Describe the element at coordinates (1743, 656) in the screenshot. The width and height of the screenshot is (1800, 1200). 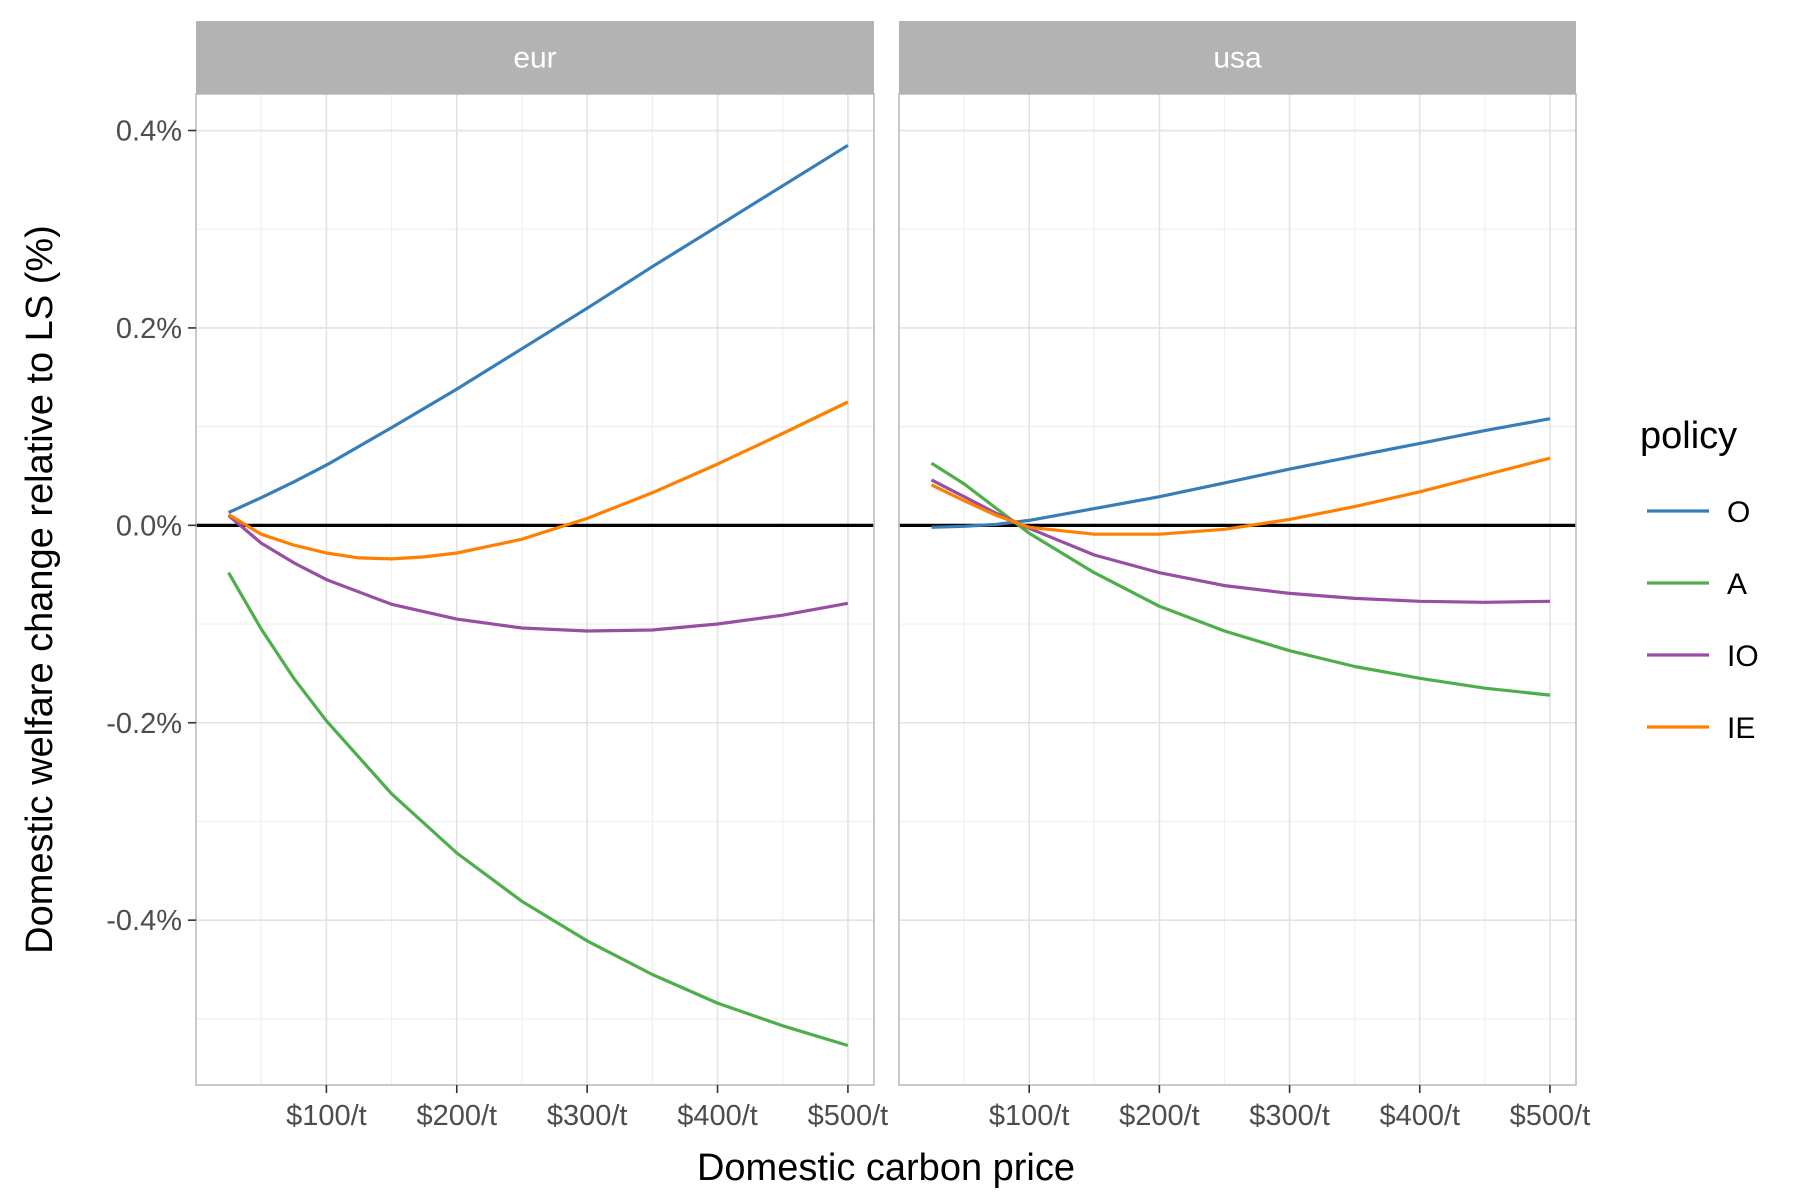
I see `legend-label-io: IO` at that location.